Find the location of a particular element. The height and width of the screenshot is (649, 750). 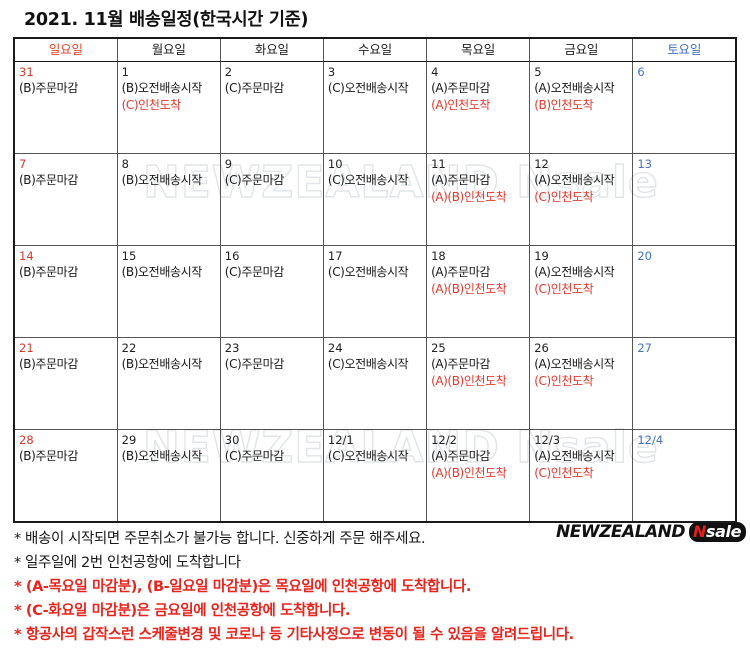

day-number: 21 is located at coordinates (26, 348).